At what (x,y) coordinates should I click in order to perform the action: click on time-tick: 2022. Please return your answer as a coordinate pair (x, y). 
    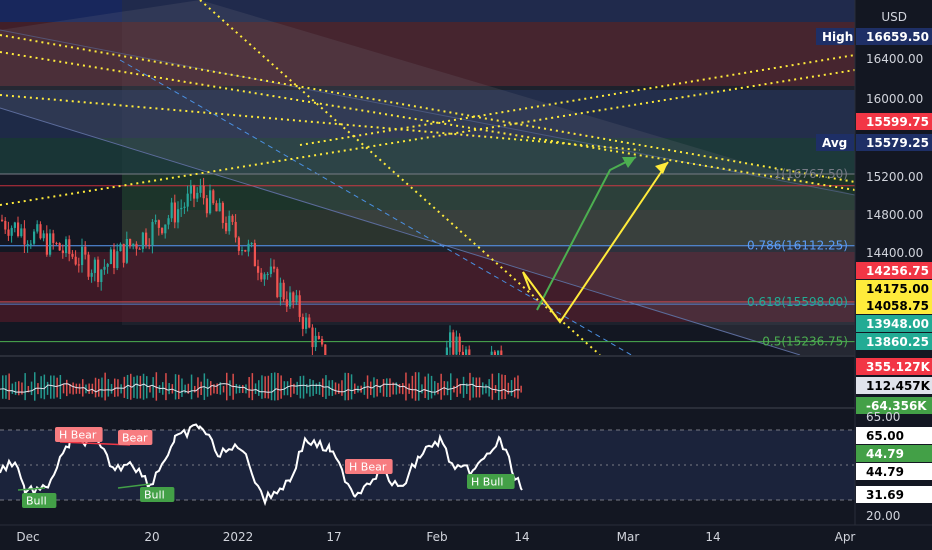
    Looking at the image, I should click on (238, 537).